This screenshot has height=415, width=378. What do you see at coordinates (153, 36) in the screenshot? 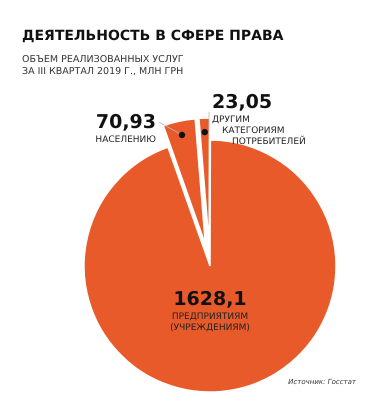
I see `chart-title: ДЕЯТЕЛЬНОСТЬ В СФЕРЕ ПРАВА` at bounding box center [153, 36].